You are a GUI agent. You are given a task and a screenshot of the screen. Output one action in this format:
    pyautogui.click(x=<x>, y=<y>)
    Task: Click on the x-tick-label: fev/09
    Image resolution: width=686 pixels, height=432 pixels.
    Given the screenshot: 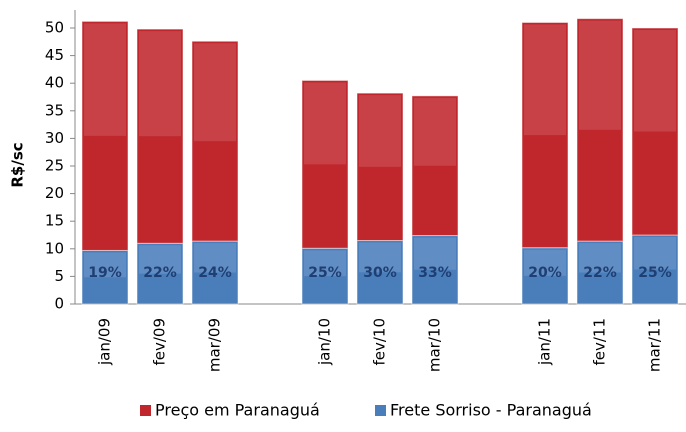 What is the action you would take?
    pyautogui.click(x=160, y=342)
    